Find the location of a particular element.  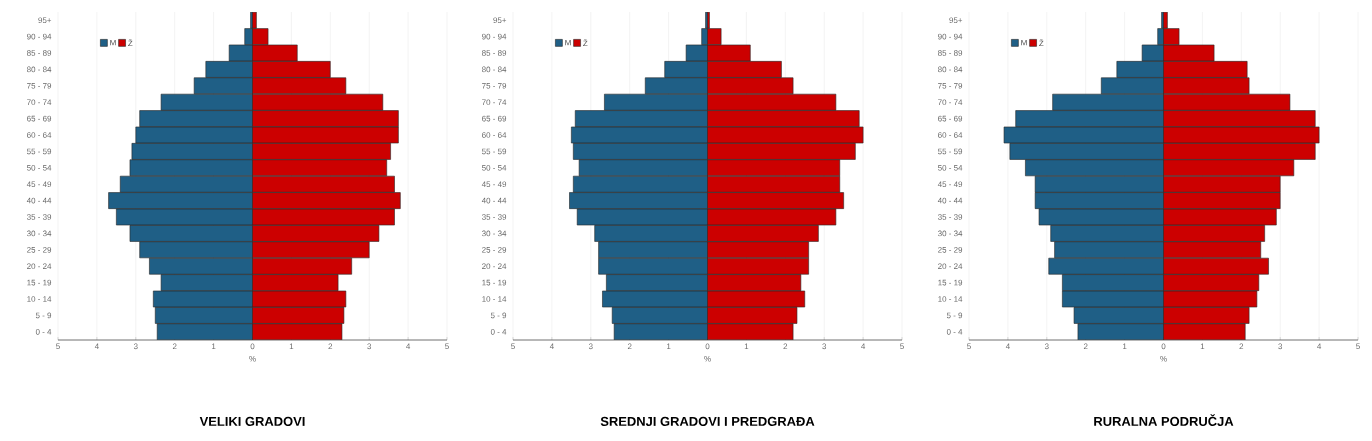

text: VELIKI GRADOVI is located at coordinates (252, 421).